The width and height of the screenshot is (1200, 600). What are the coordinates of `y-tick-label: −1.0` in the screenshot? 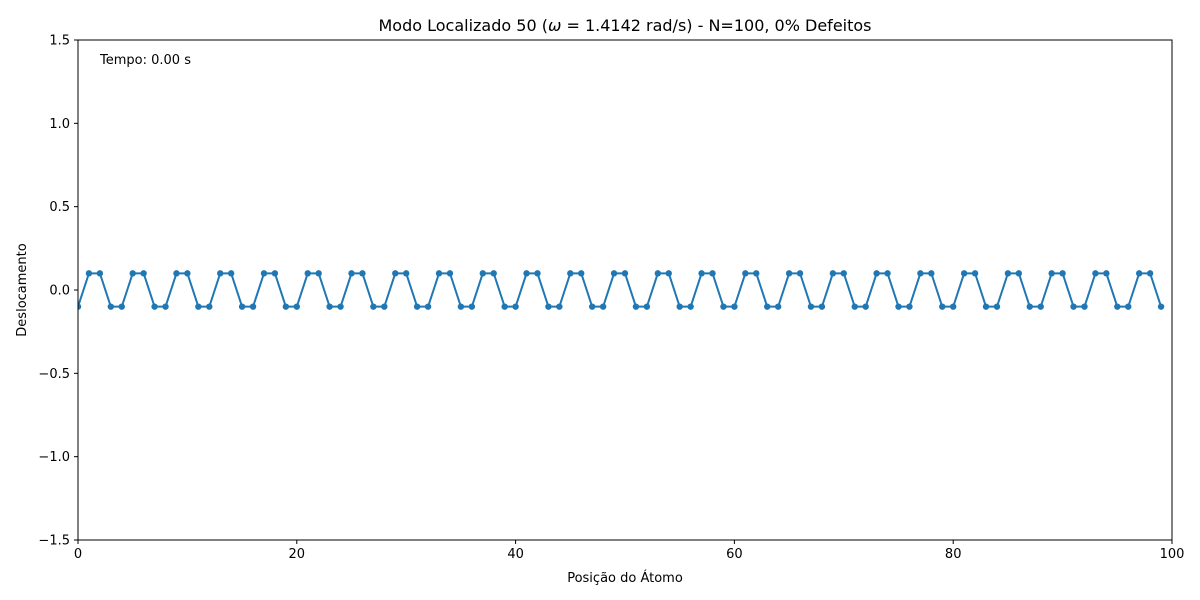 It's located at (54, 457).